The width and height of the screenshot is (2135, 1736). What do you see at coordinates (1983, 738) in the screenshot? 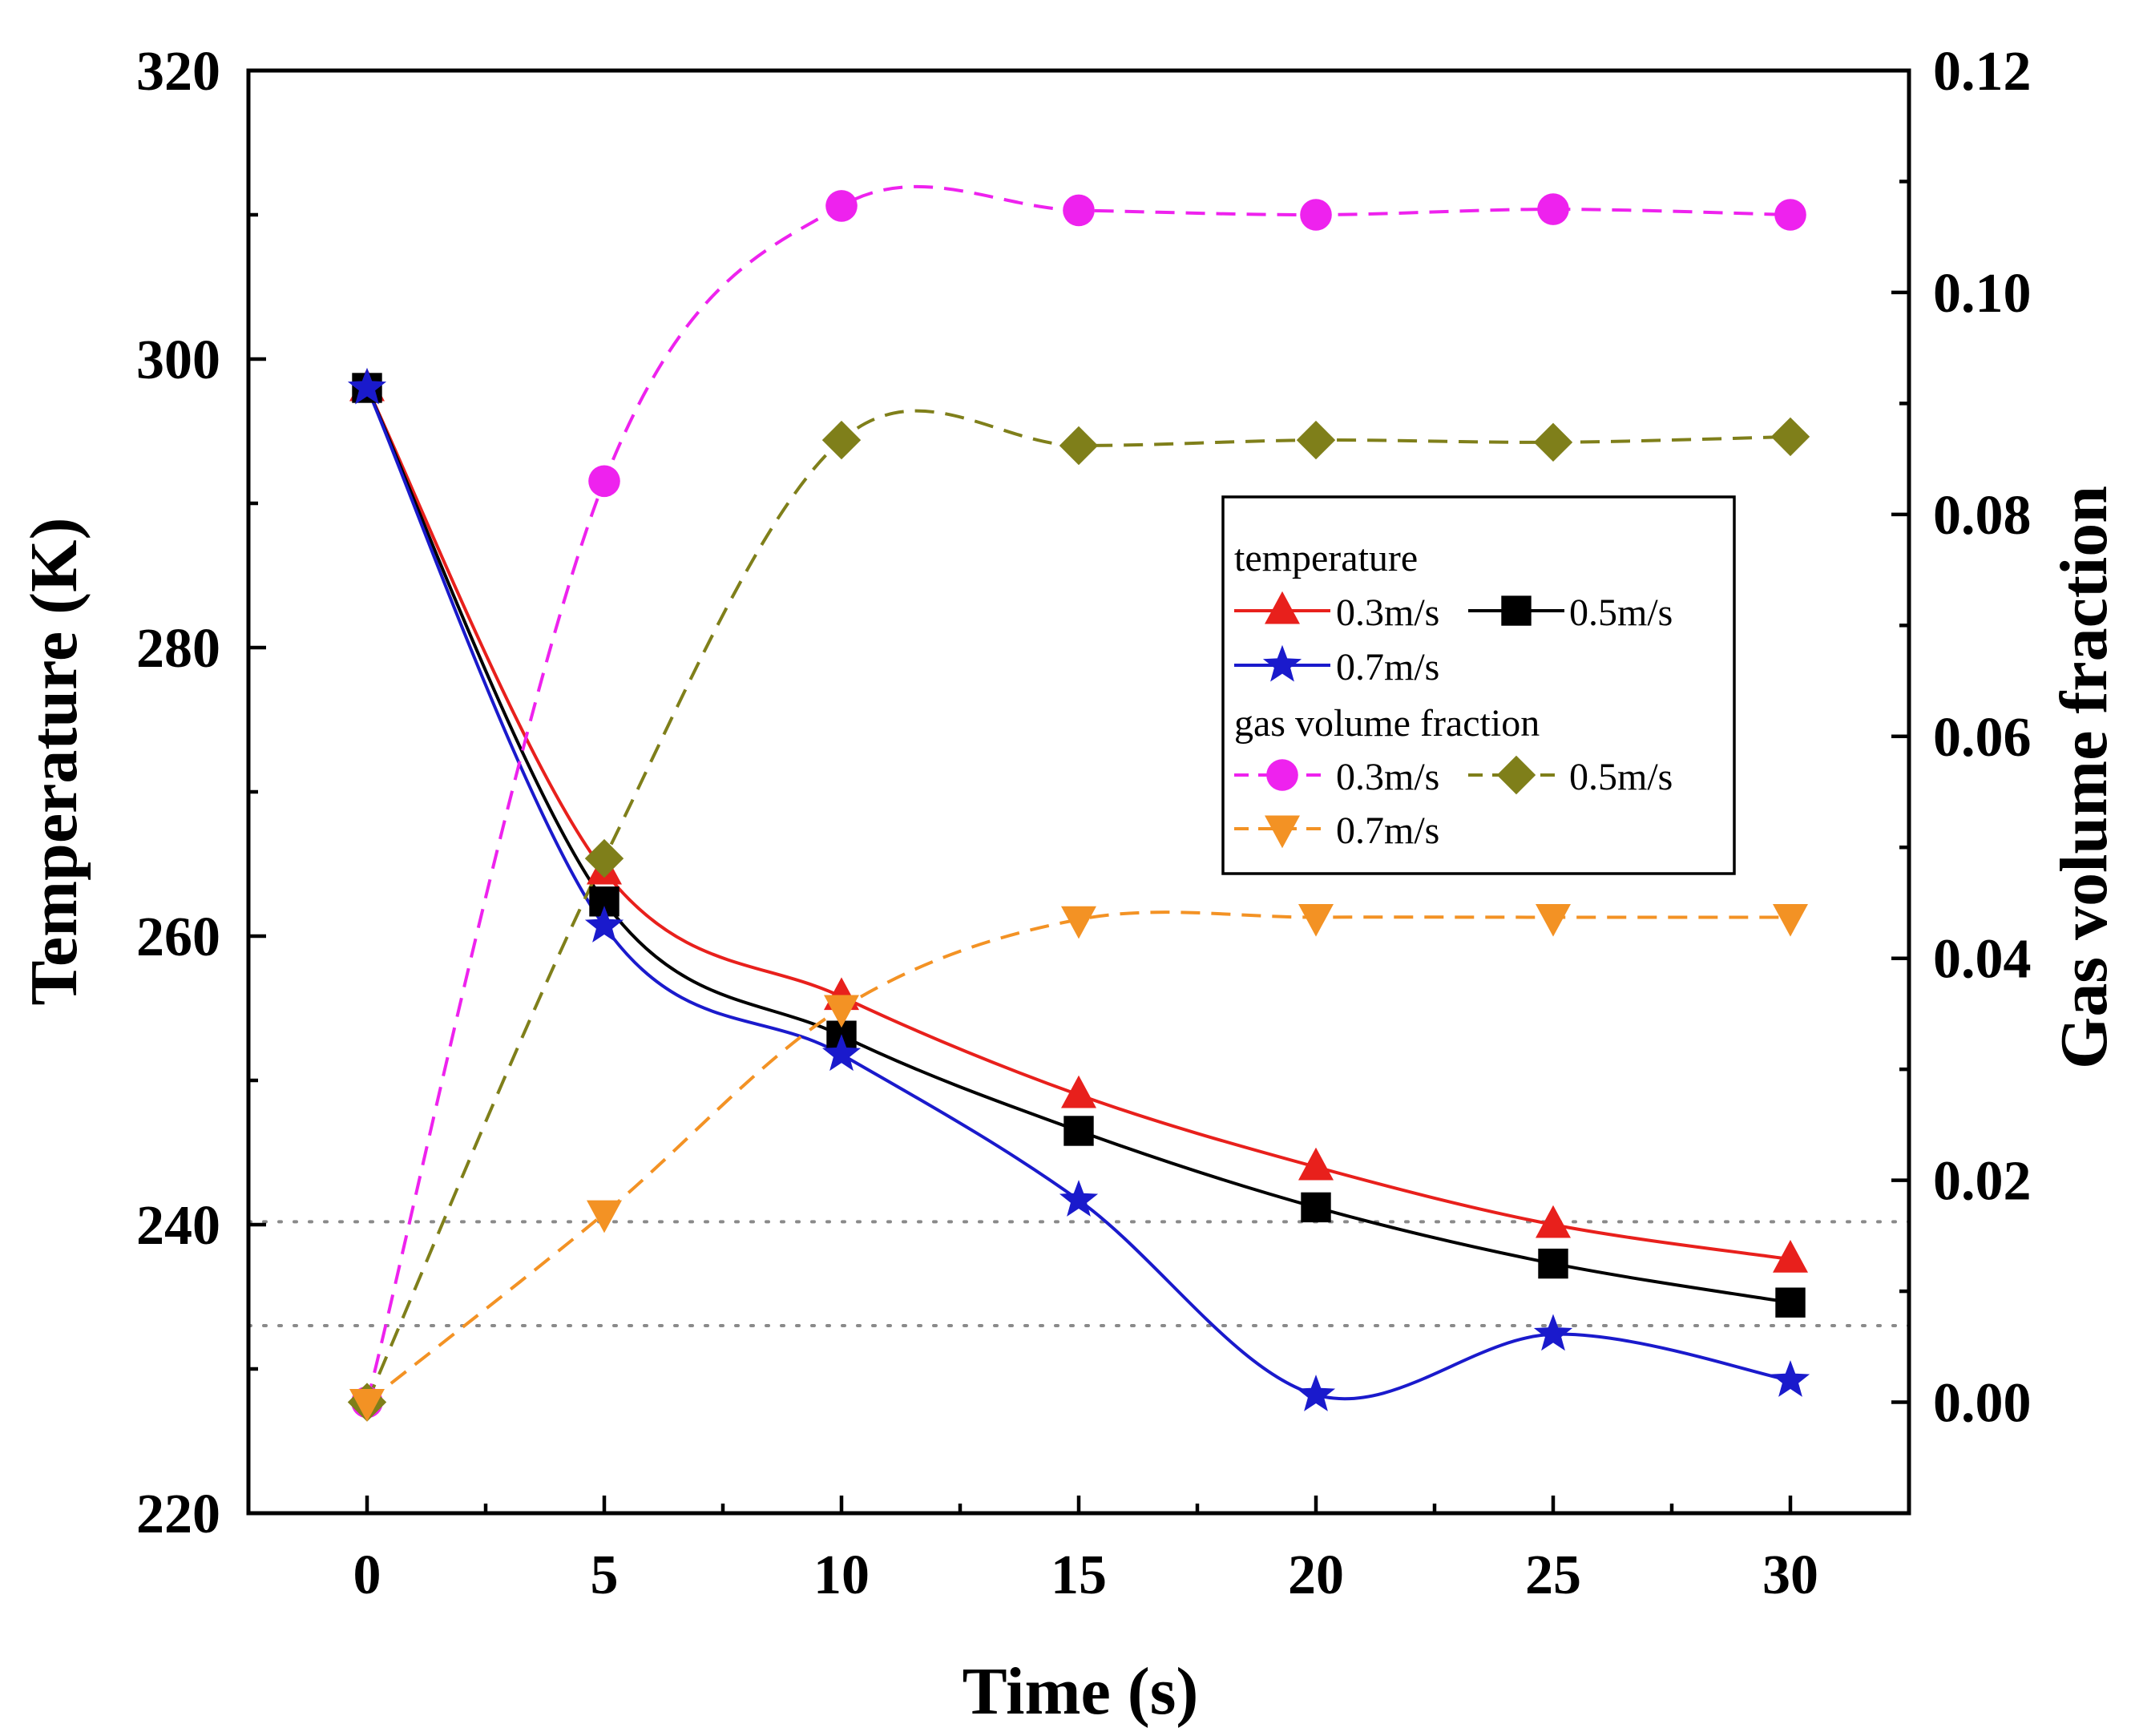
I see `y-right-tick-label: 0.06` at bounding box center [1983, 738].